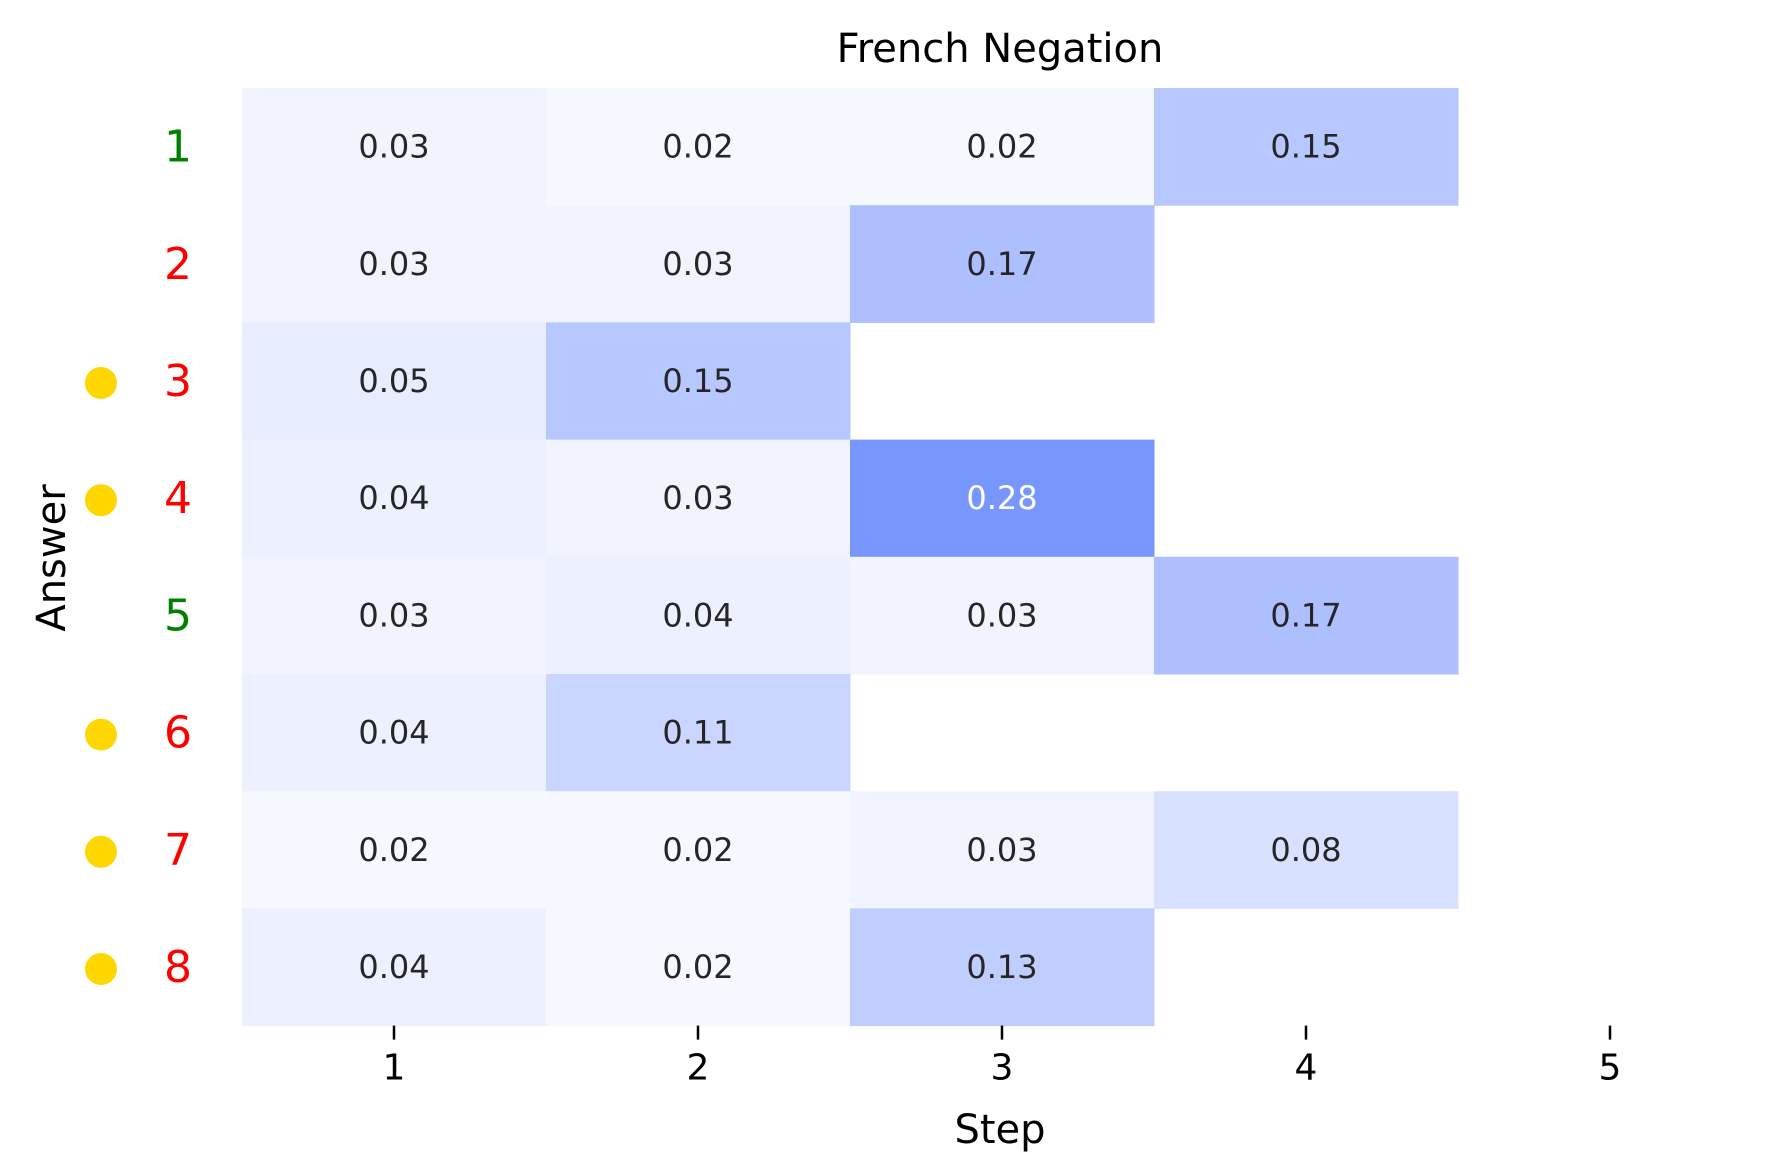 This screenshot has width=1770, height=1167. I want to click on x-tick-label: 1, so click(394, 1068).